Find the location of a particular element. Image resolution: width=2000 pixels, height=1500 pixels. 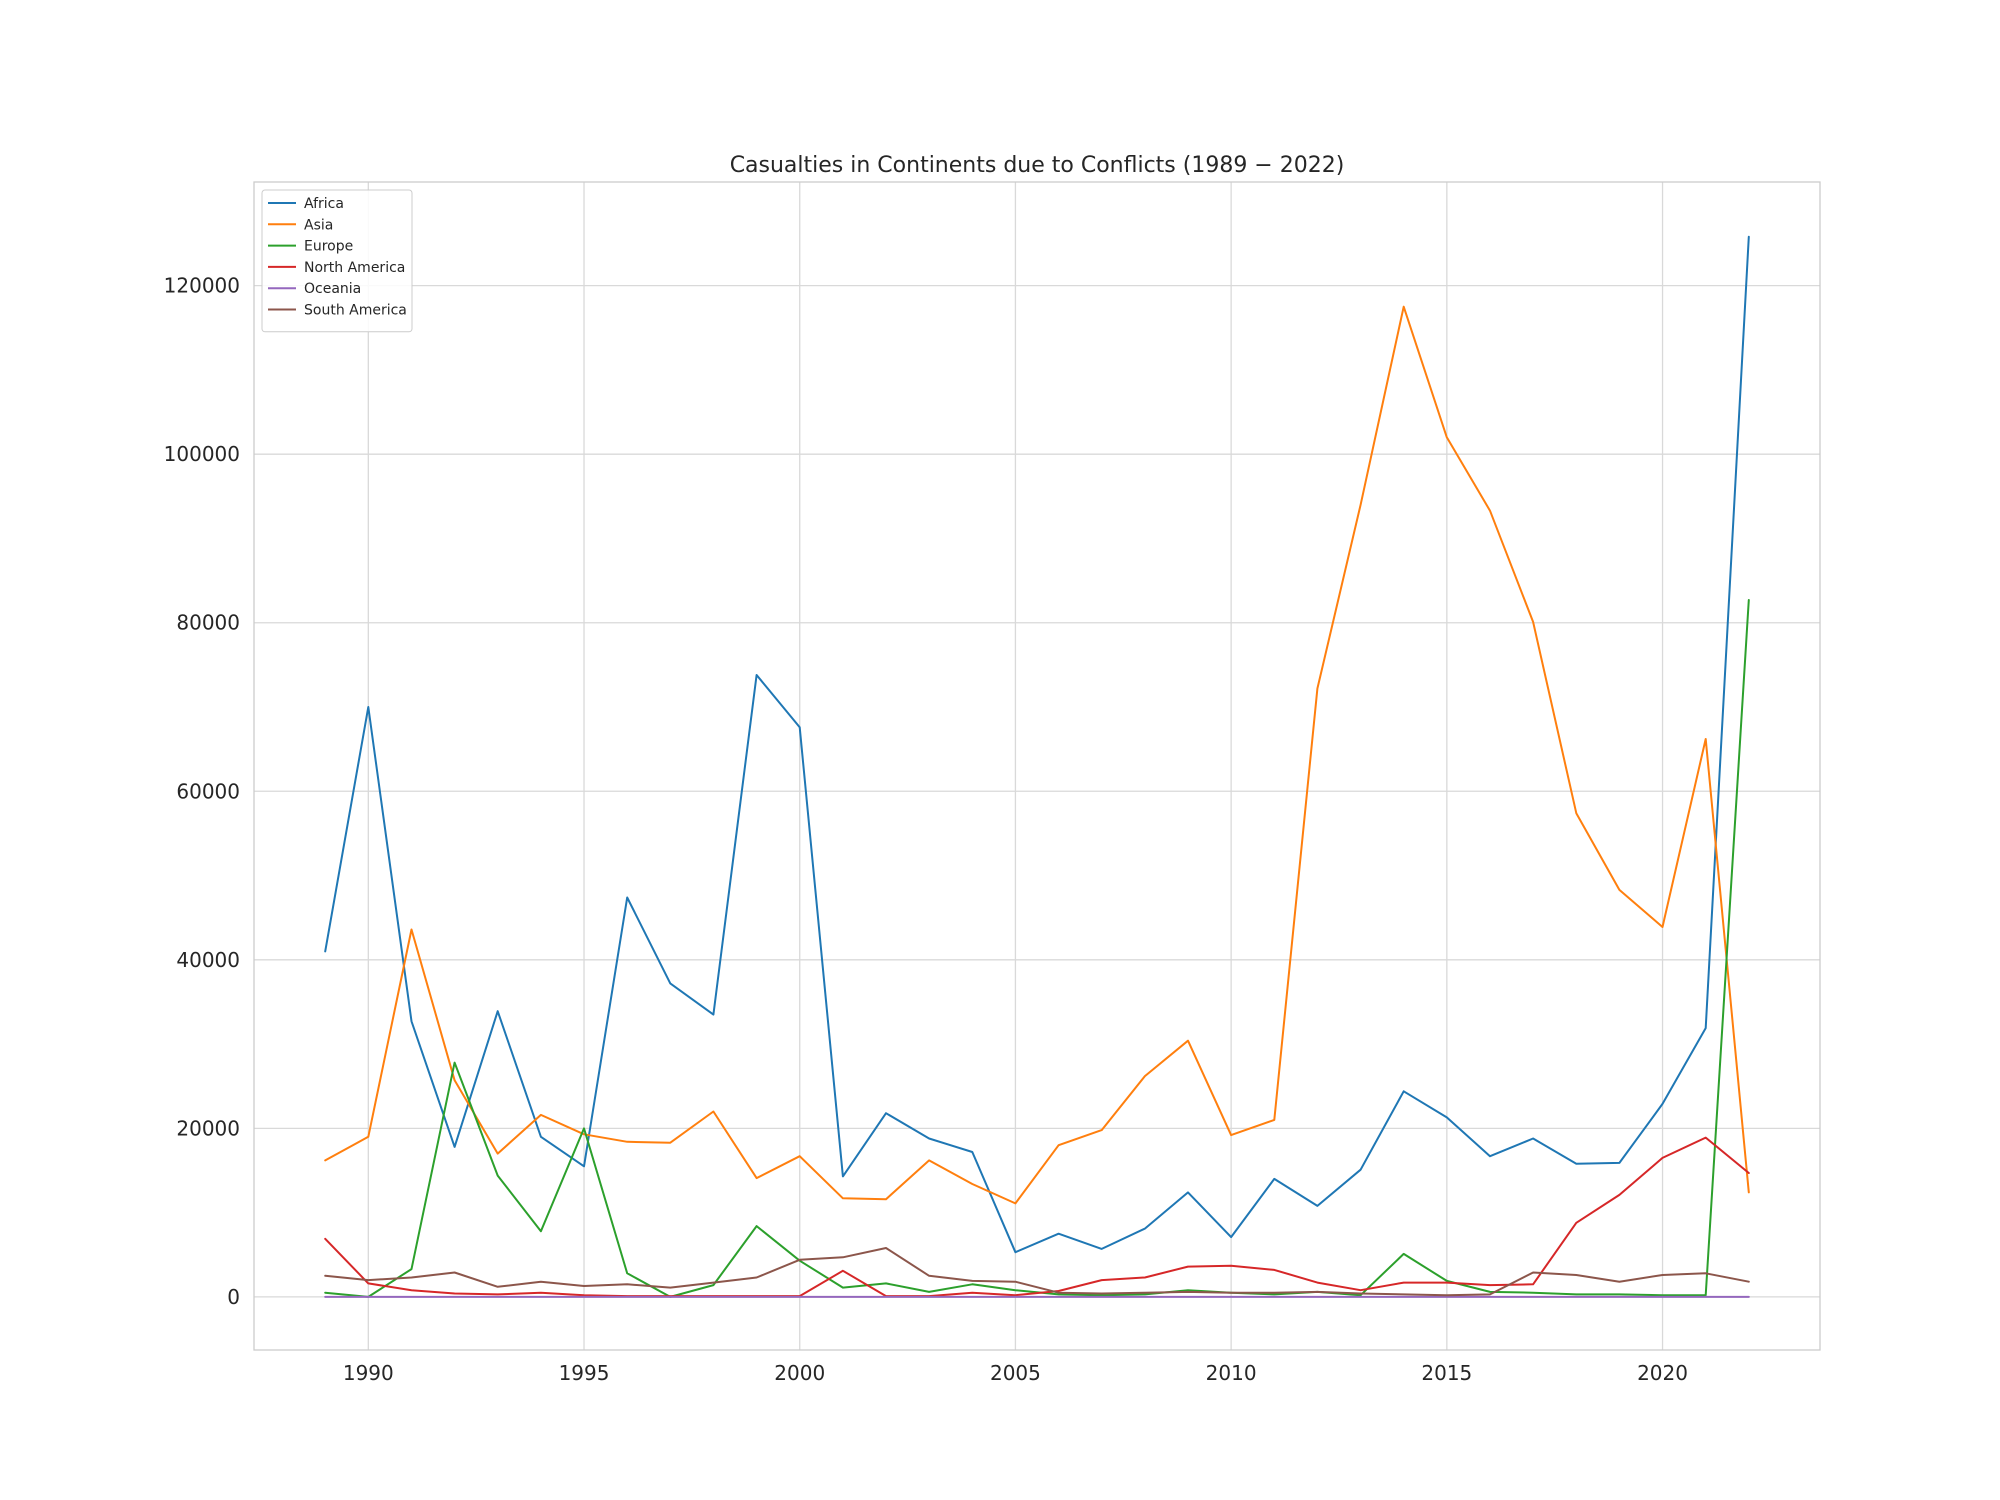

series-line-south-america is located at coordinates (1037, 1272).